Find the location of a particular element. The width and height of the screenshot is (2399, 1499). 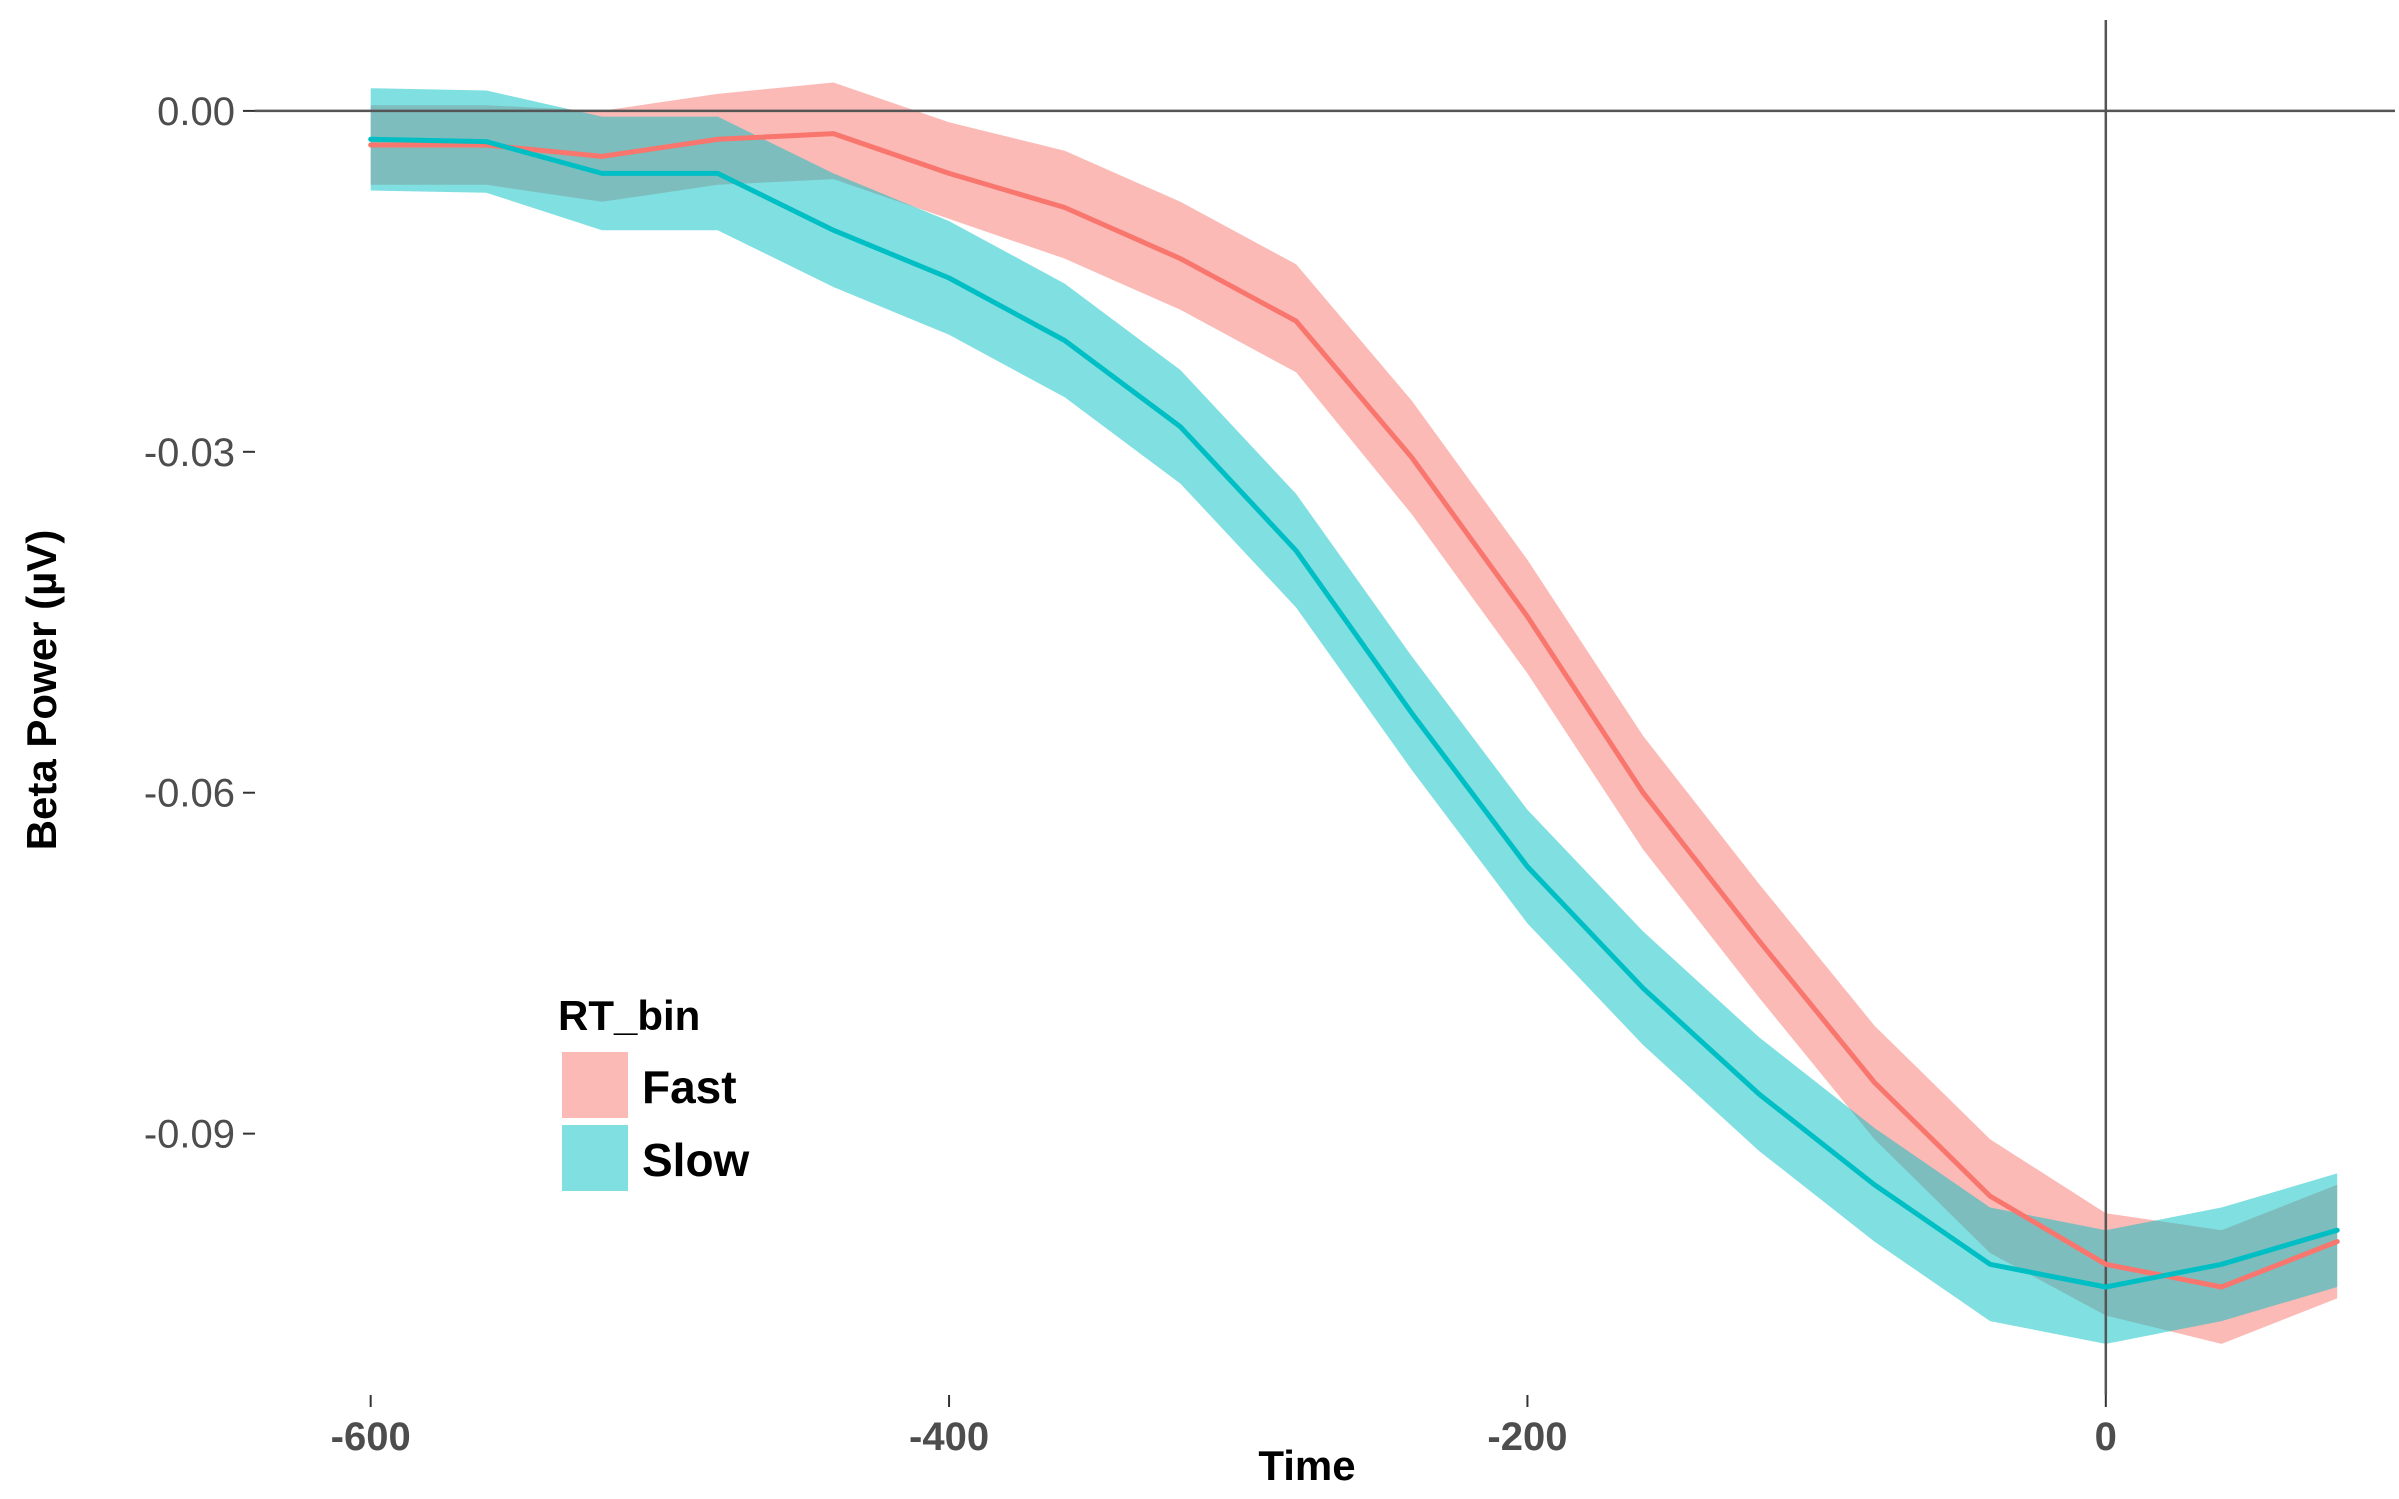

x-axis-title: Time is located at coordinates (1306, 1465).